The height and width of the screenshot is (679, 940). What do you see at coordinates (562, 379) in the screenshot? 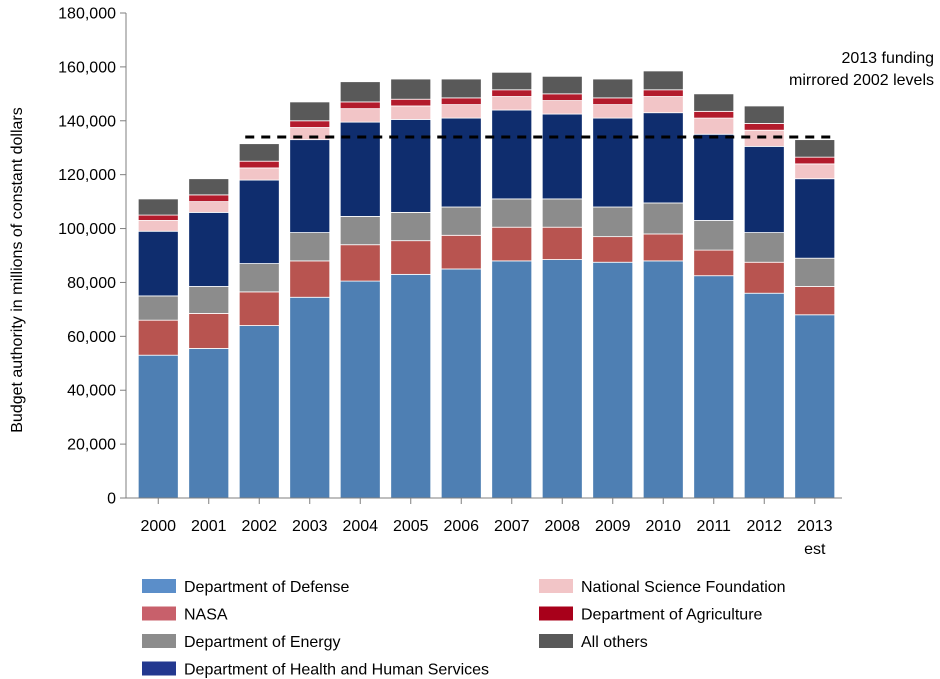
I see `bar-segment-department-of-defense-2008` at bounding box center [562, 379].